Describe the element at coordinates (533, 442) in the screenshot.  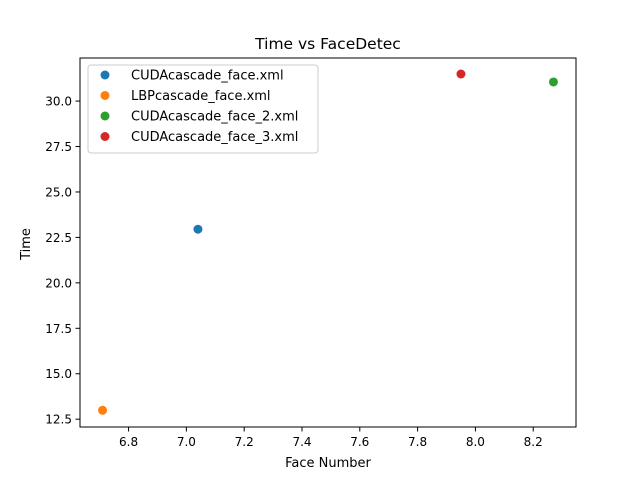
I see `x-tick-label: 8.2` at that location.